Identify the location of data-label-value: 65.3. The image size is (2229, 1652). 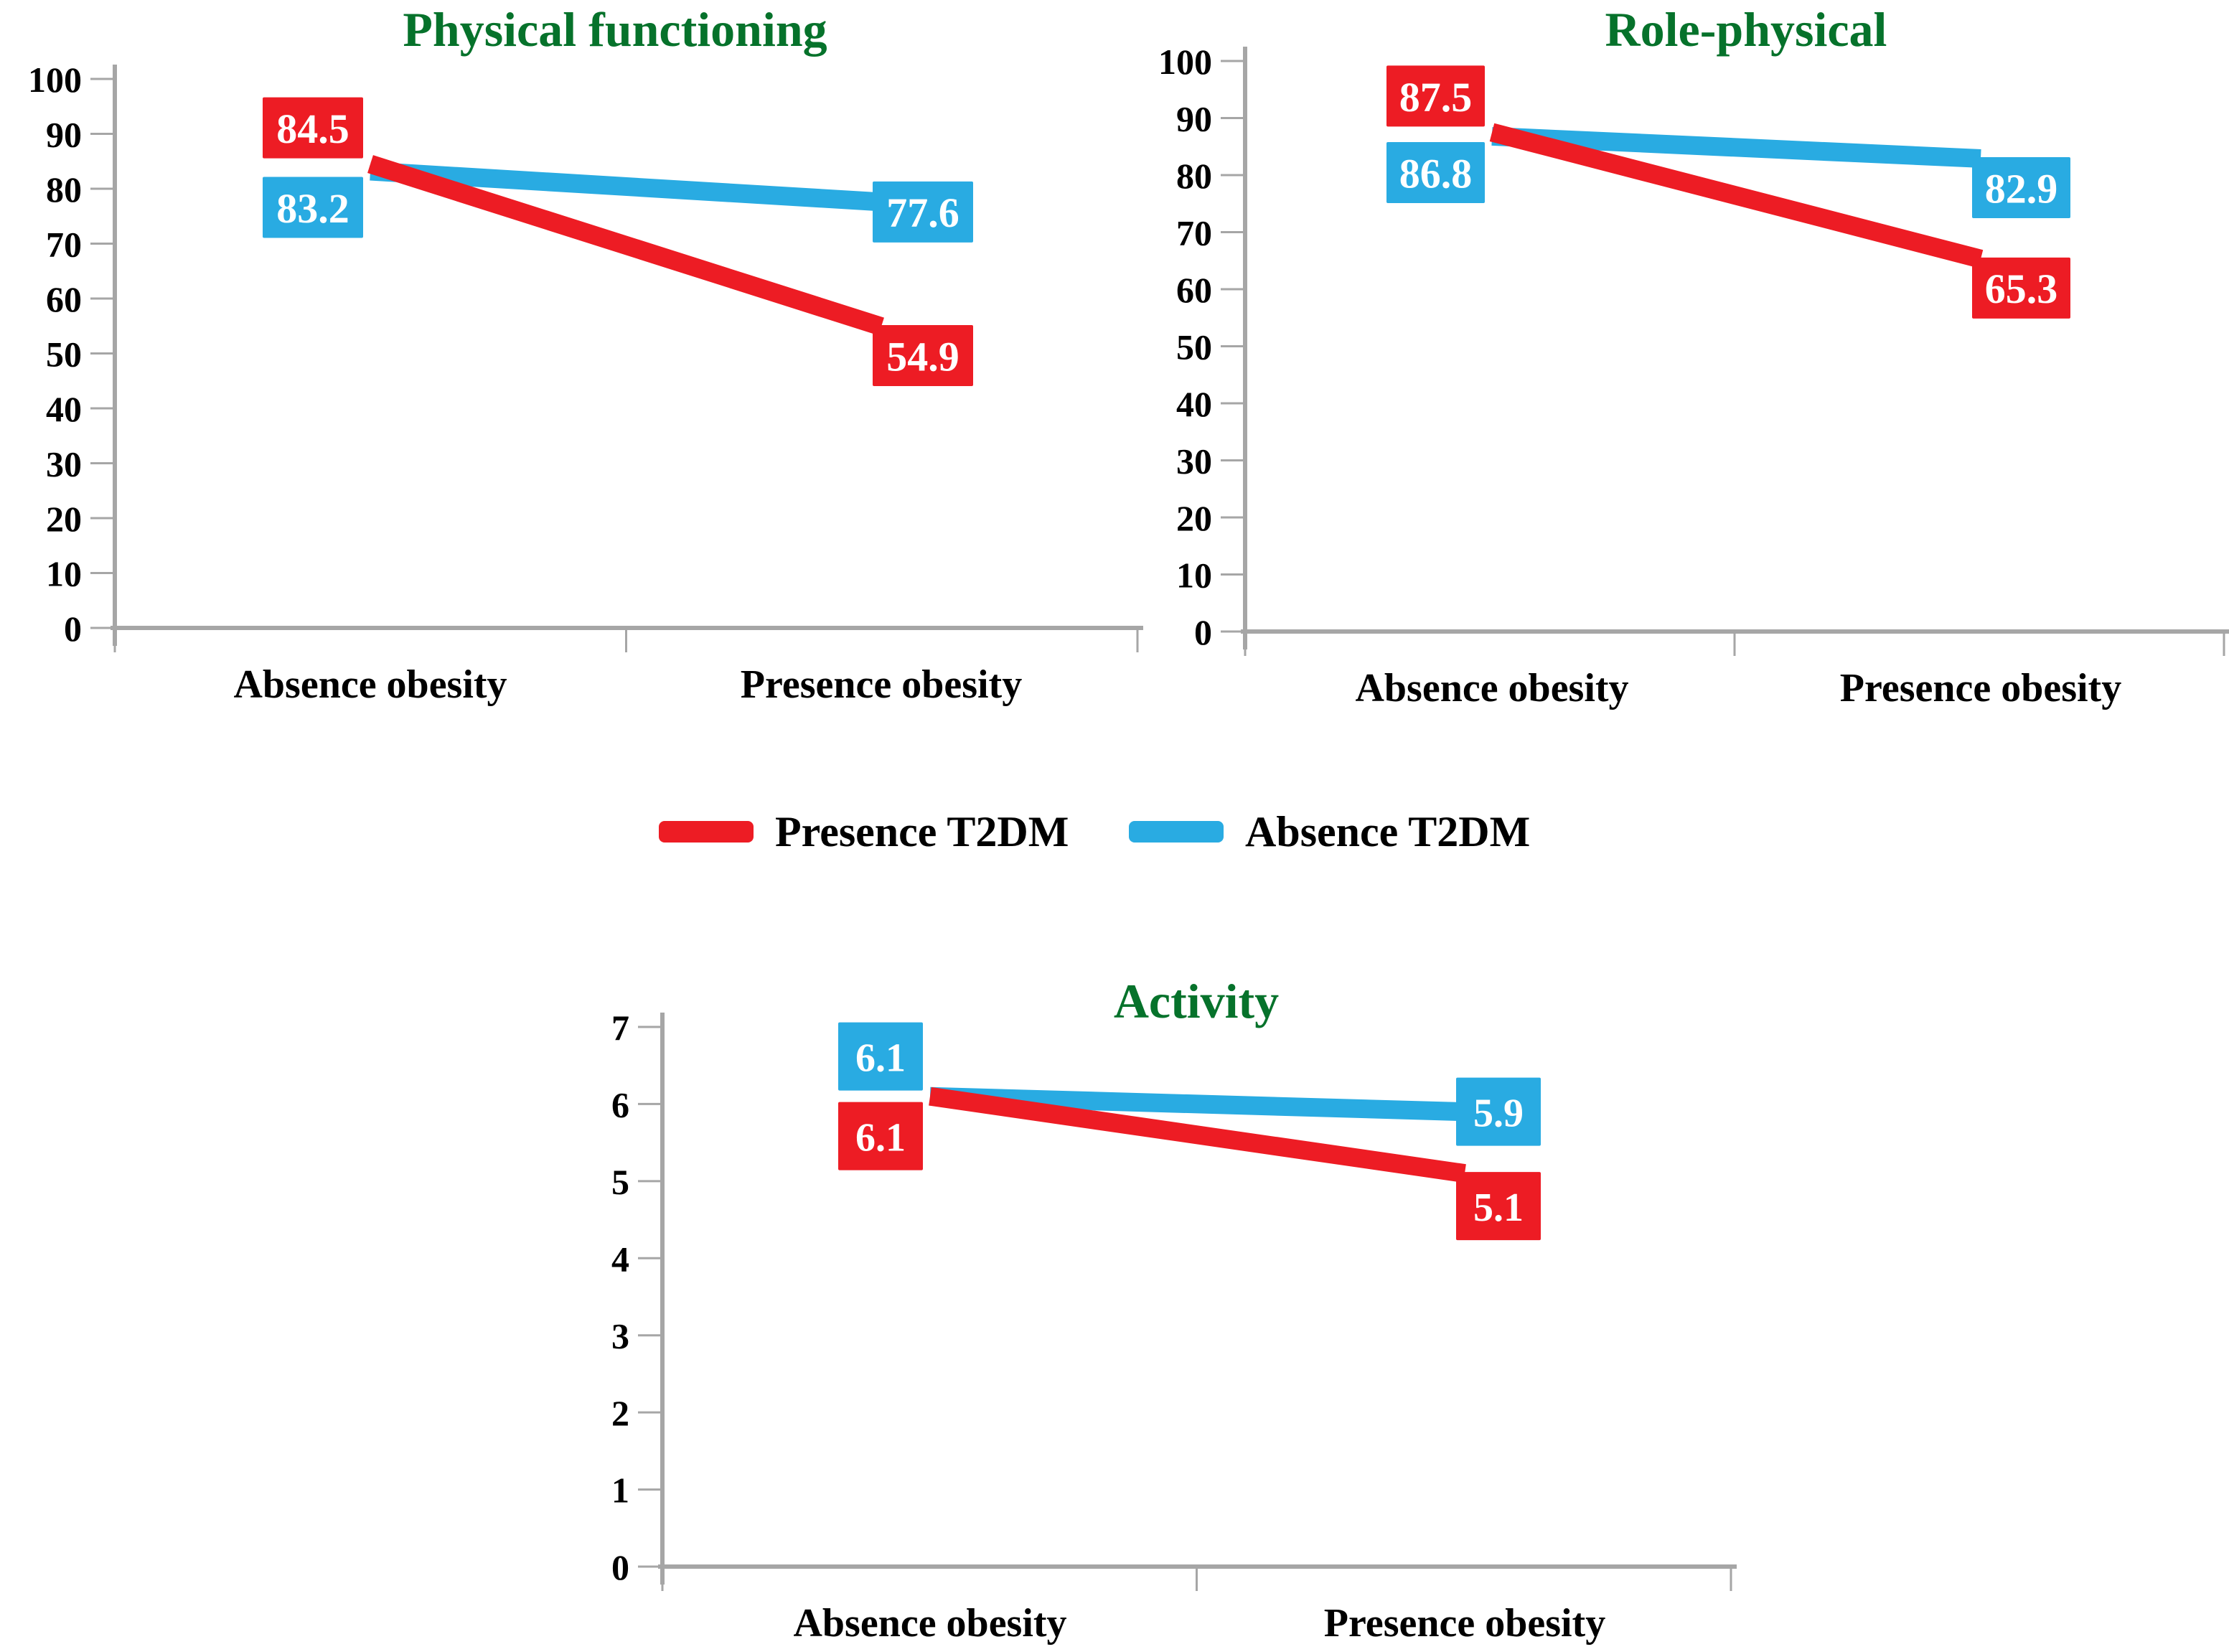
(2021, 289).